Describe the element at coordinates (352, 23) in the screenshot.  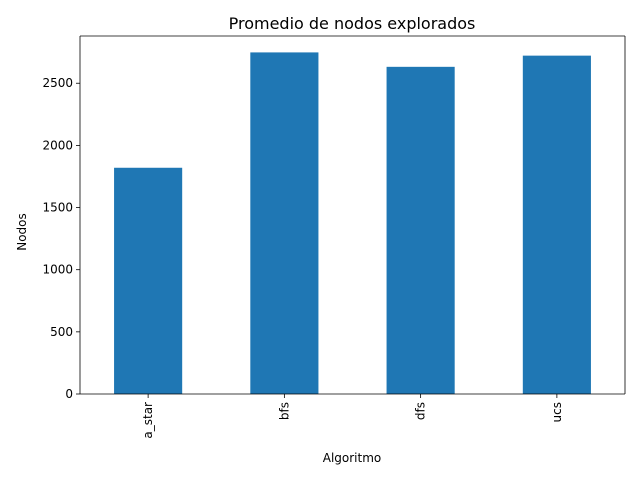
I see `chart-title: Promedio de nodos explorados` at that location.